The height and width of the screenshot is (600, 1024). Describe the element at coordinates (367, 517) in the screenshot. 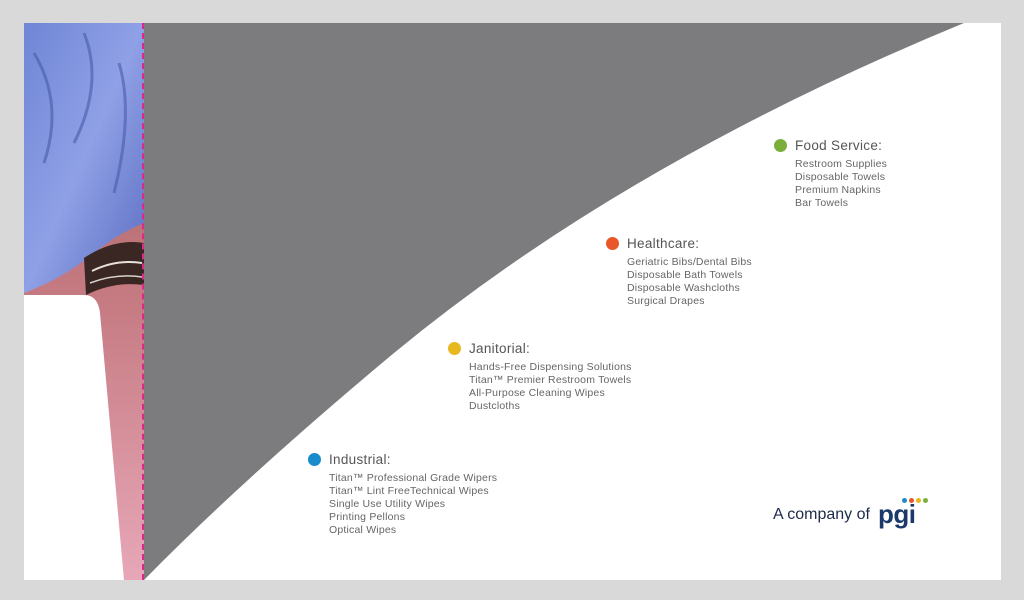

I see `list-item: Printing Pellons` at that location.